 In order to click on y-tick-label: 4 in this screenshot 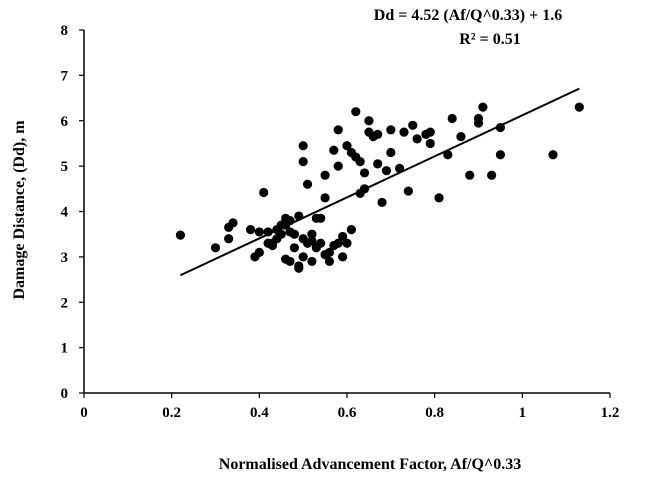, I will do `click(65, 213)`.